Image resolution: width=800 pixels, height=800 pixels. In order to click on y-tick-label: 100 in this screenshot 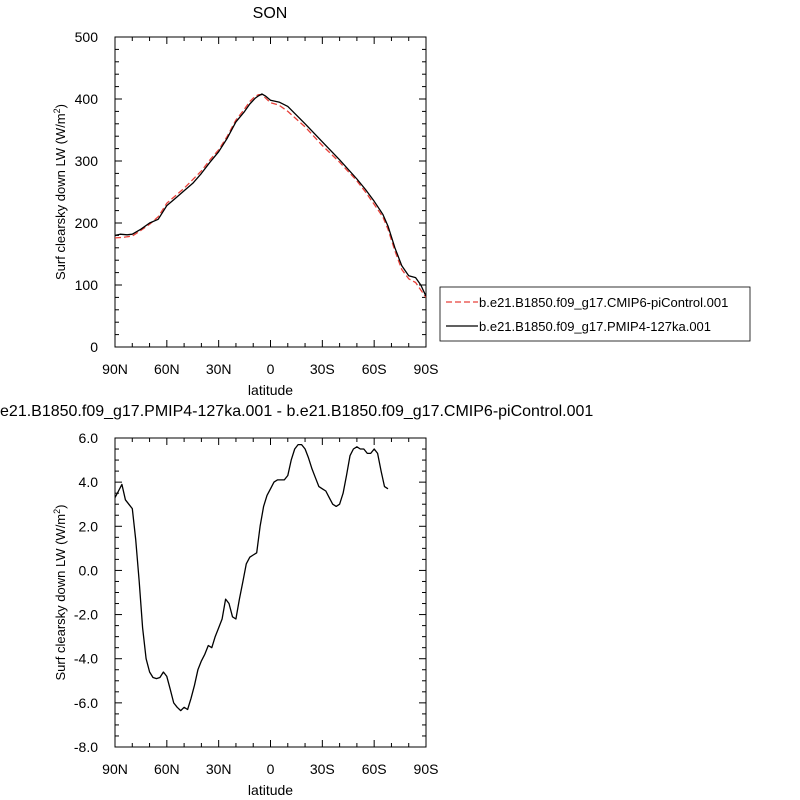, I will do `click(87, 285)`.